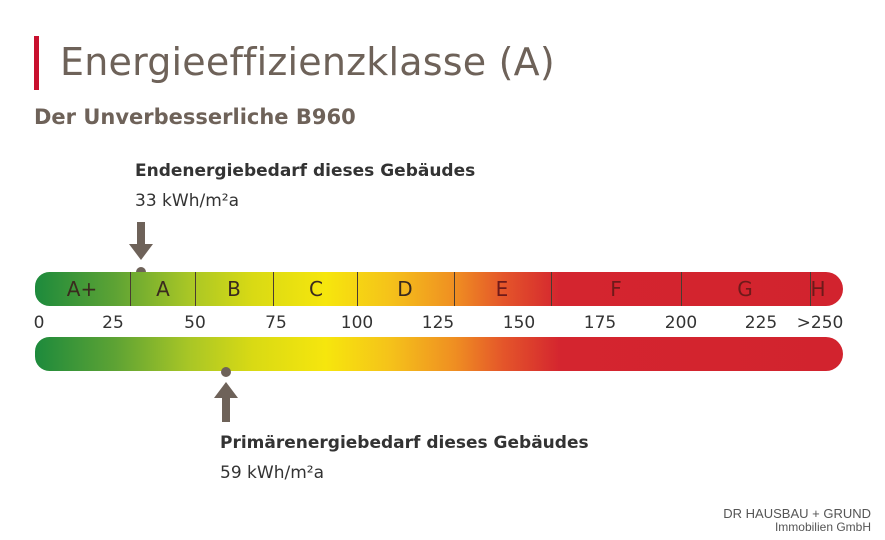 The image size is (885, 540). I want to click on page-subtitle: Der Unverbesserliche B960, so click(195, 117).